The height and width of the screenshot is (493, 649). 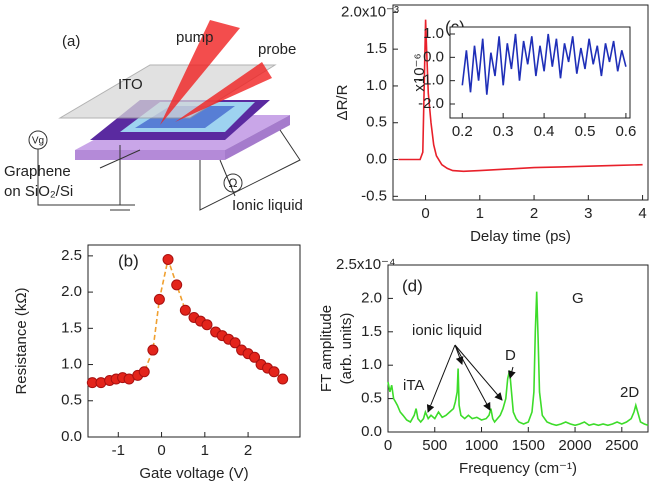 I want to click on annotation: iTA, so click(x=413, y=385).